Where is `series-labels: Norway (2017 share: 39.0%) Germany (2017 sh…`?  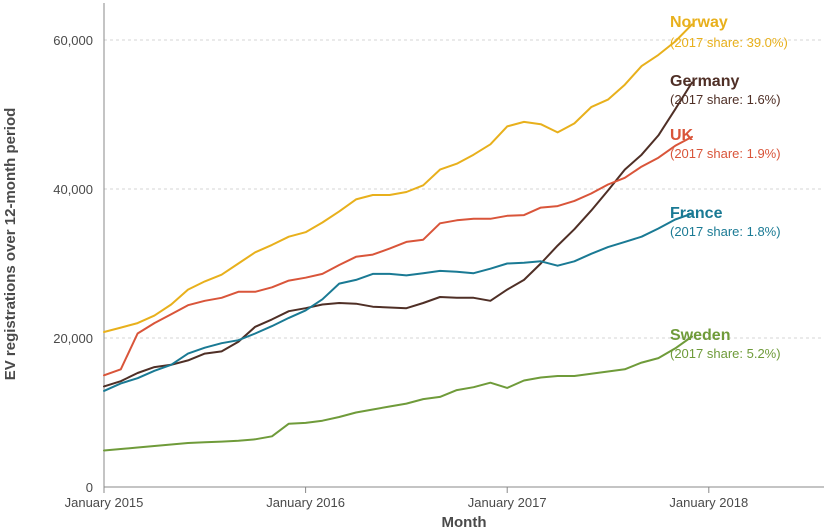
series-labels: Norway (2017 share: 39.0%) Germany (2017 sh… is located at coordinates (729, 187).